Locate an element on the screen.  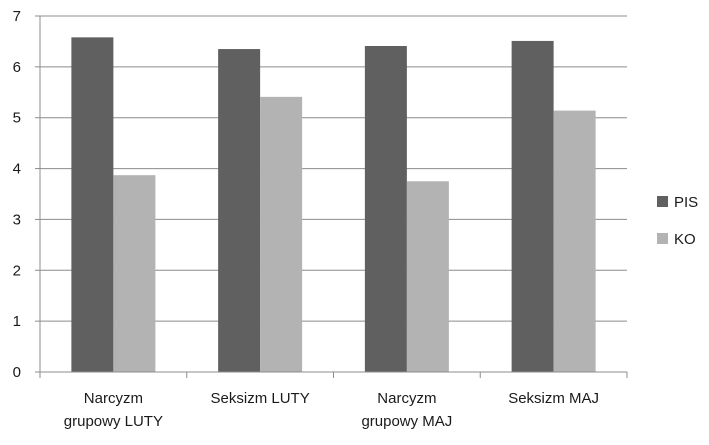
legend-label-ko: KO is located at coordinates (685, 239).